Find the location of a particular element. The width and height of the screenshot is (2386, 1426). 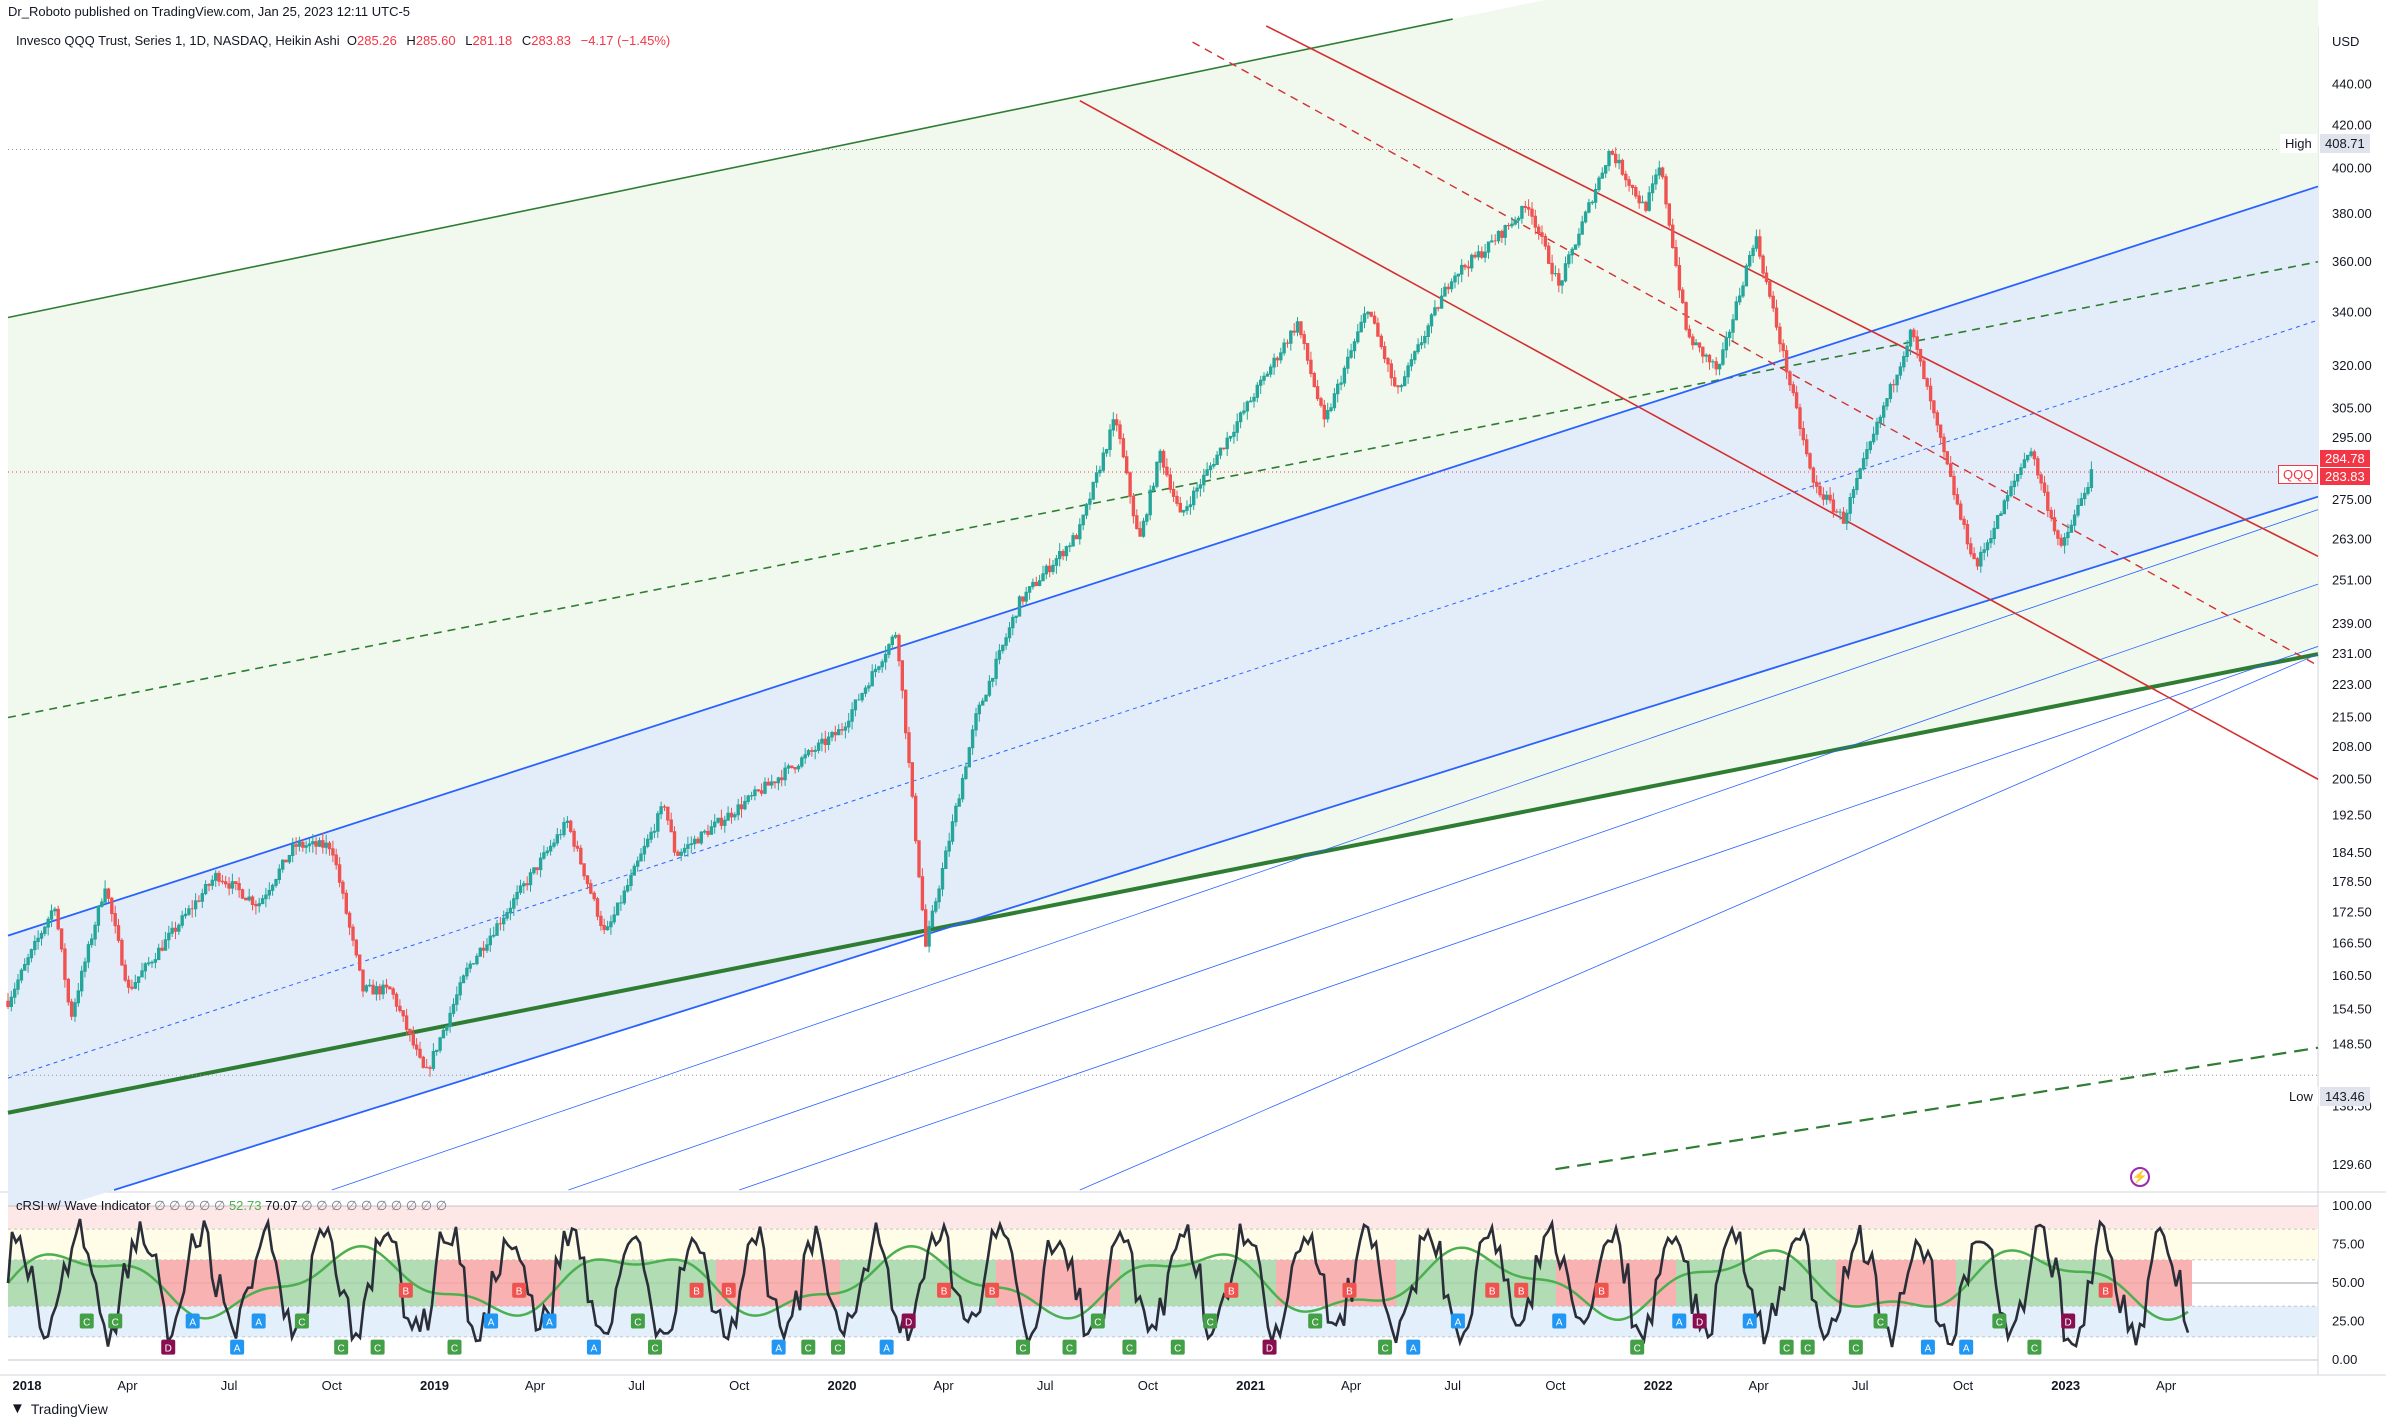

signal-marker-b: B is located at coordinates (405, 1290).